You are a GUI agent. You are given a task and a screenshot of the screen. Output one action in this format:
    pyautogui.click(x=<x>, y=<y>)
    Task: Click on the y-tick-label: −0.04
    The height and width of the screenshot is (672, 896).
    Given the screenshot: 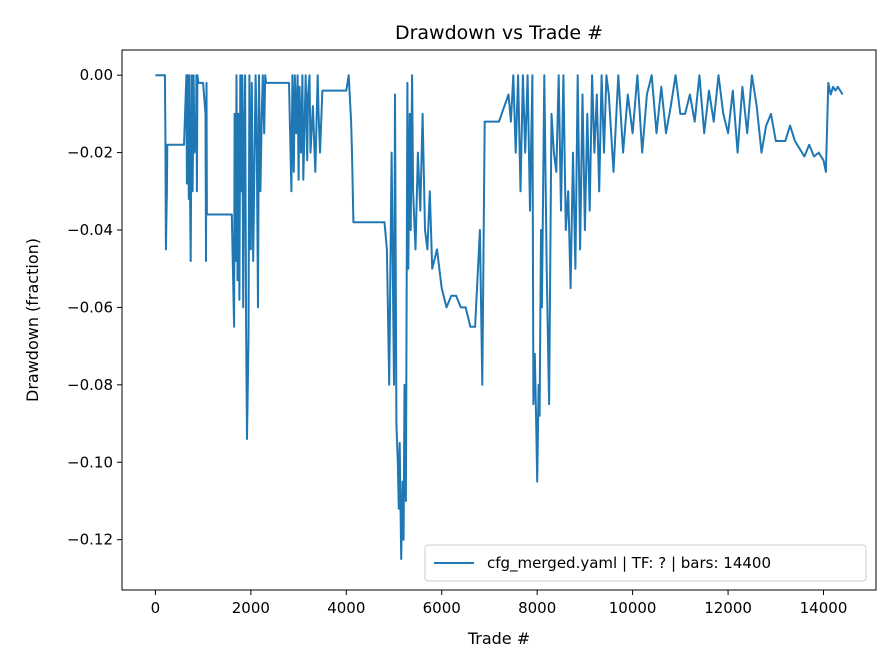 What is the action you would take?
    pyautogui.click(x=90, y=230)
    